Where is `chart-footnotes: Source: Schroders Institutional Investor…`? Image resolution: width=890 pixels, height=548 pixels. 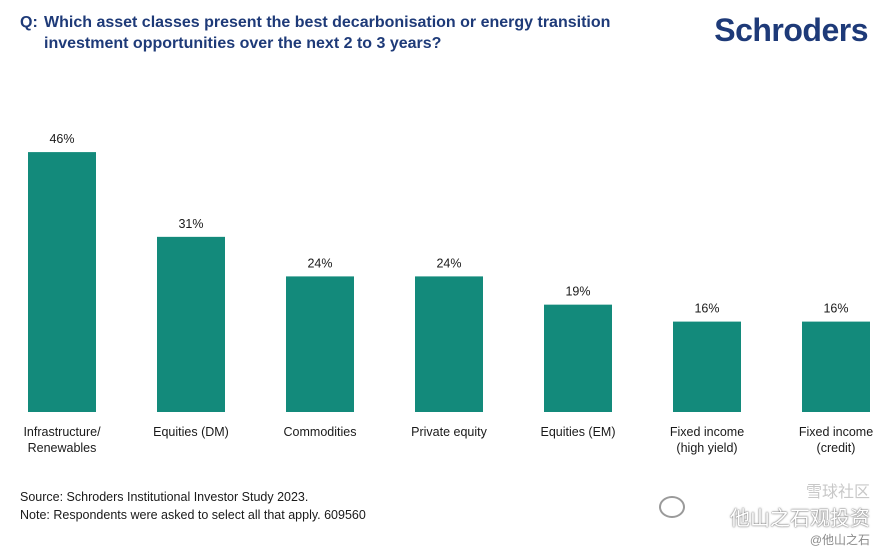 chart-footnotes: Source: Schroders Institutional Investor… is located at coordinates (193, 506).